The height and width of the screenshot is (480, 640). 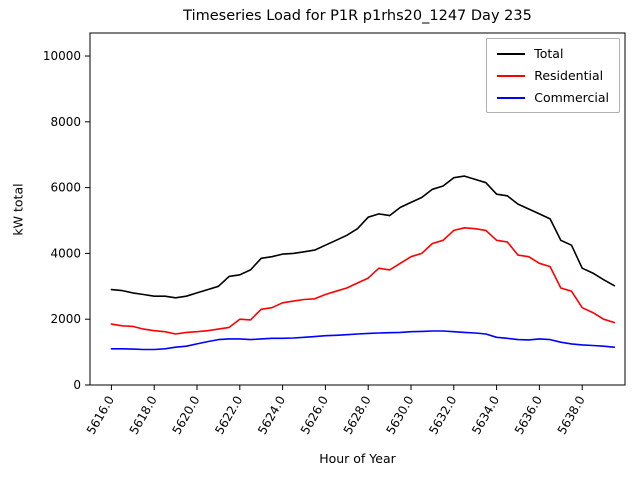 What do you see at coordinates (511, 97) in the screenshot?
I see `legend-line-commercial` at bounding box center [511, 97].